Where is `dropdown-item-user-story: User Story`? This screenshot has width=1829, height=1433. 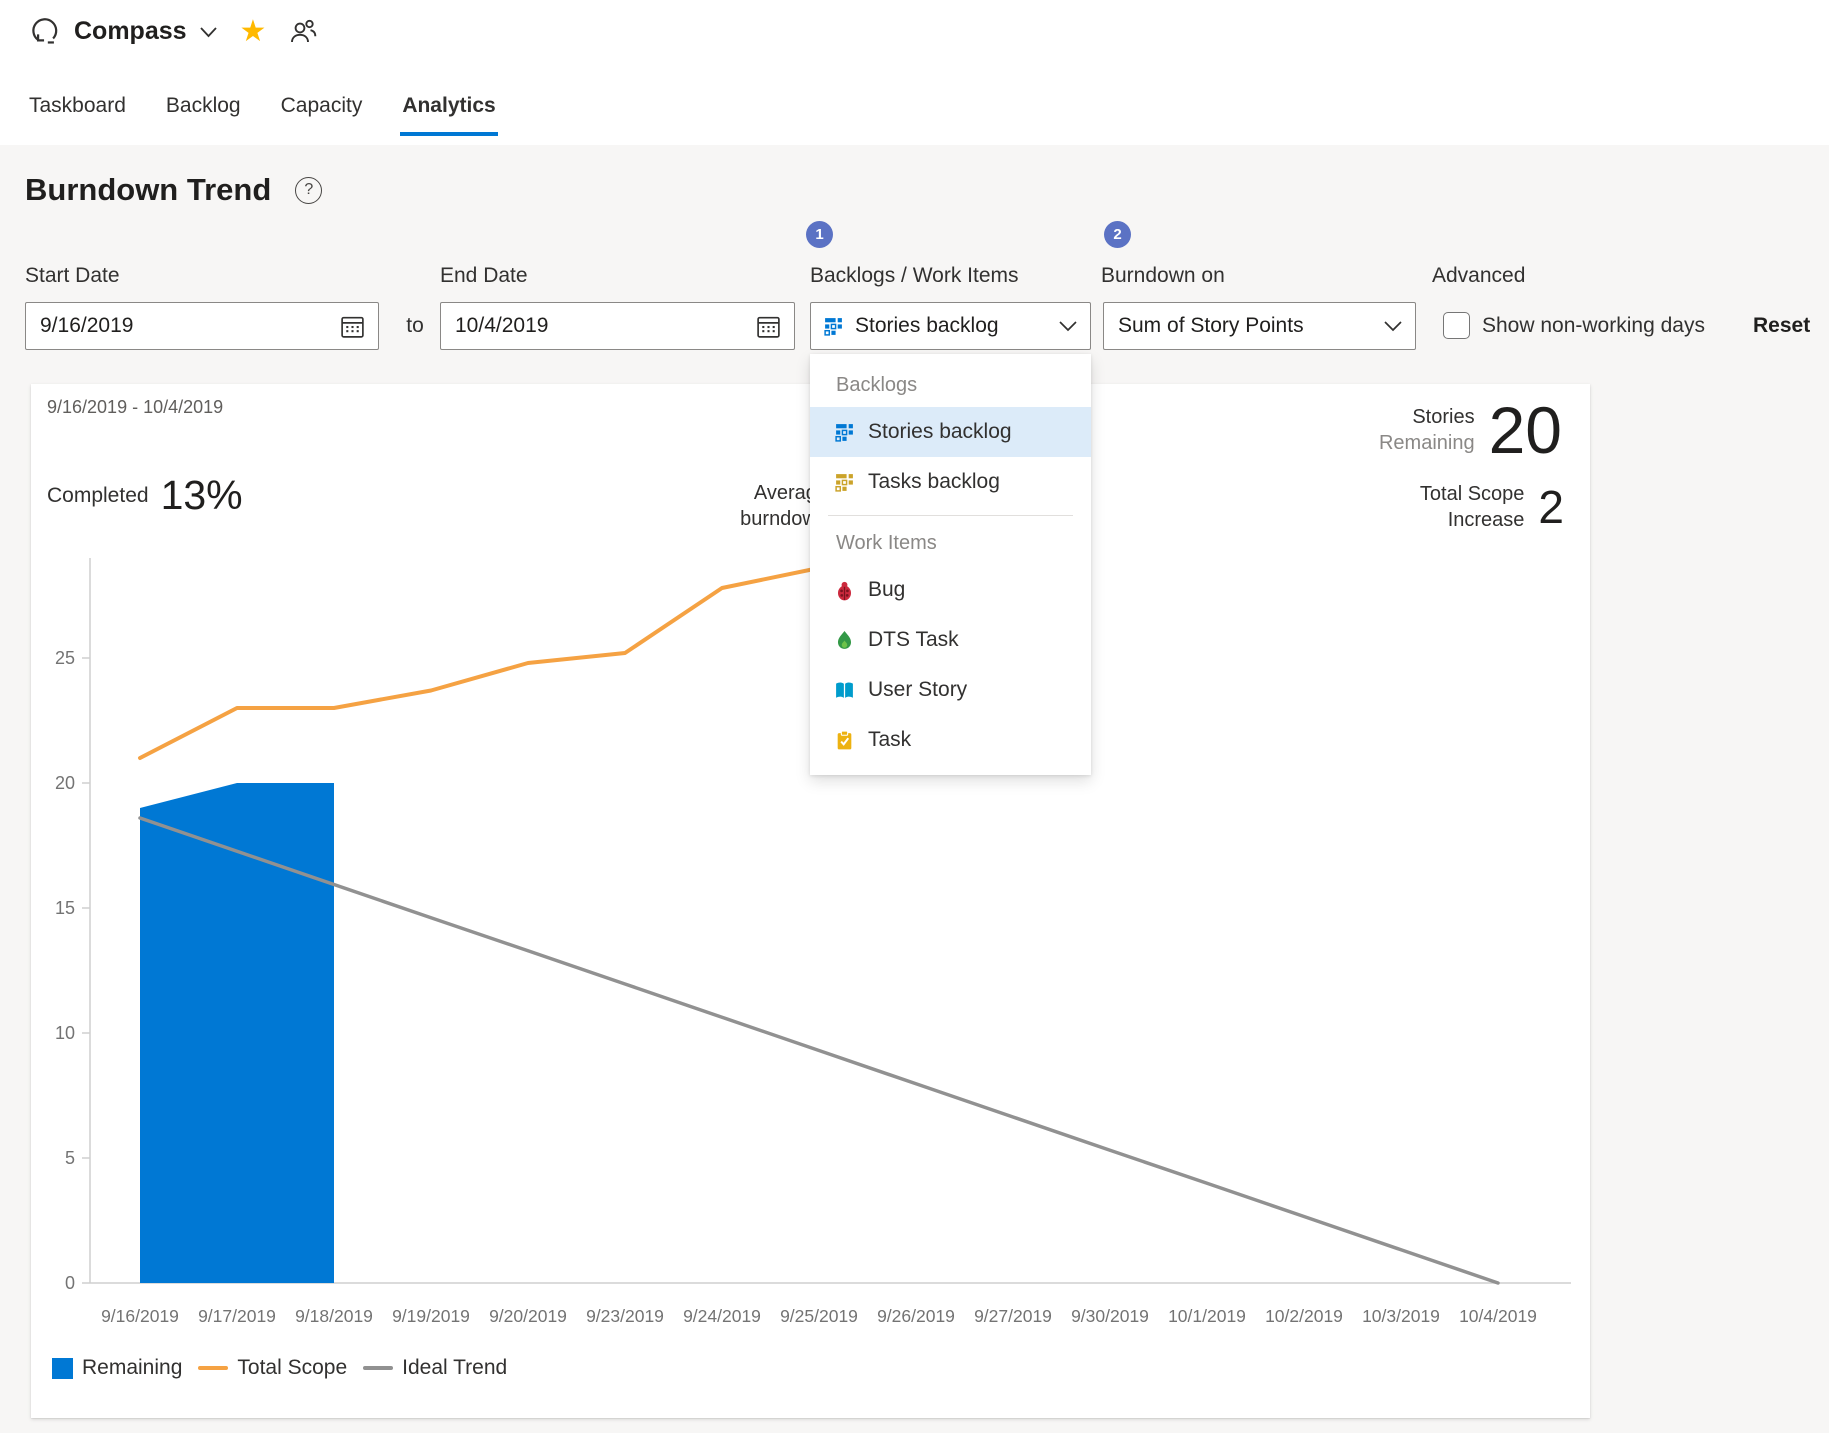
dropdown-item-user-story: User Story is located at coordinates (950, 690).